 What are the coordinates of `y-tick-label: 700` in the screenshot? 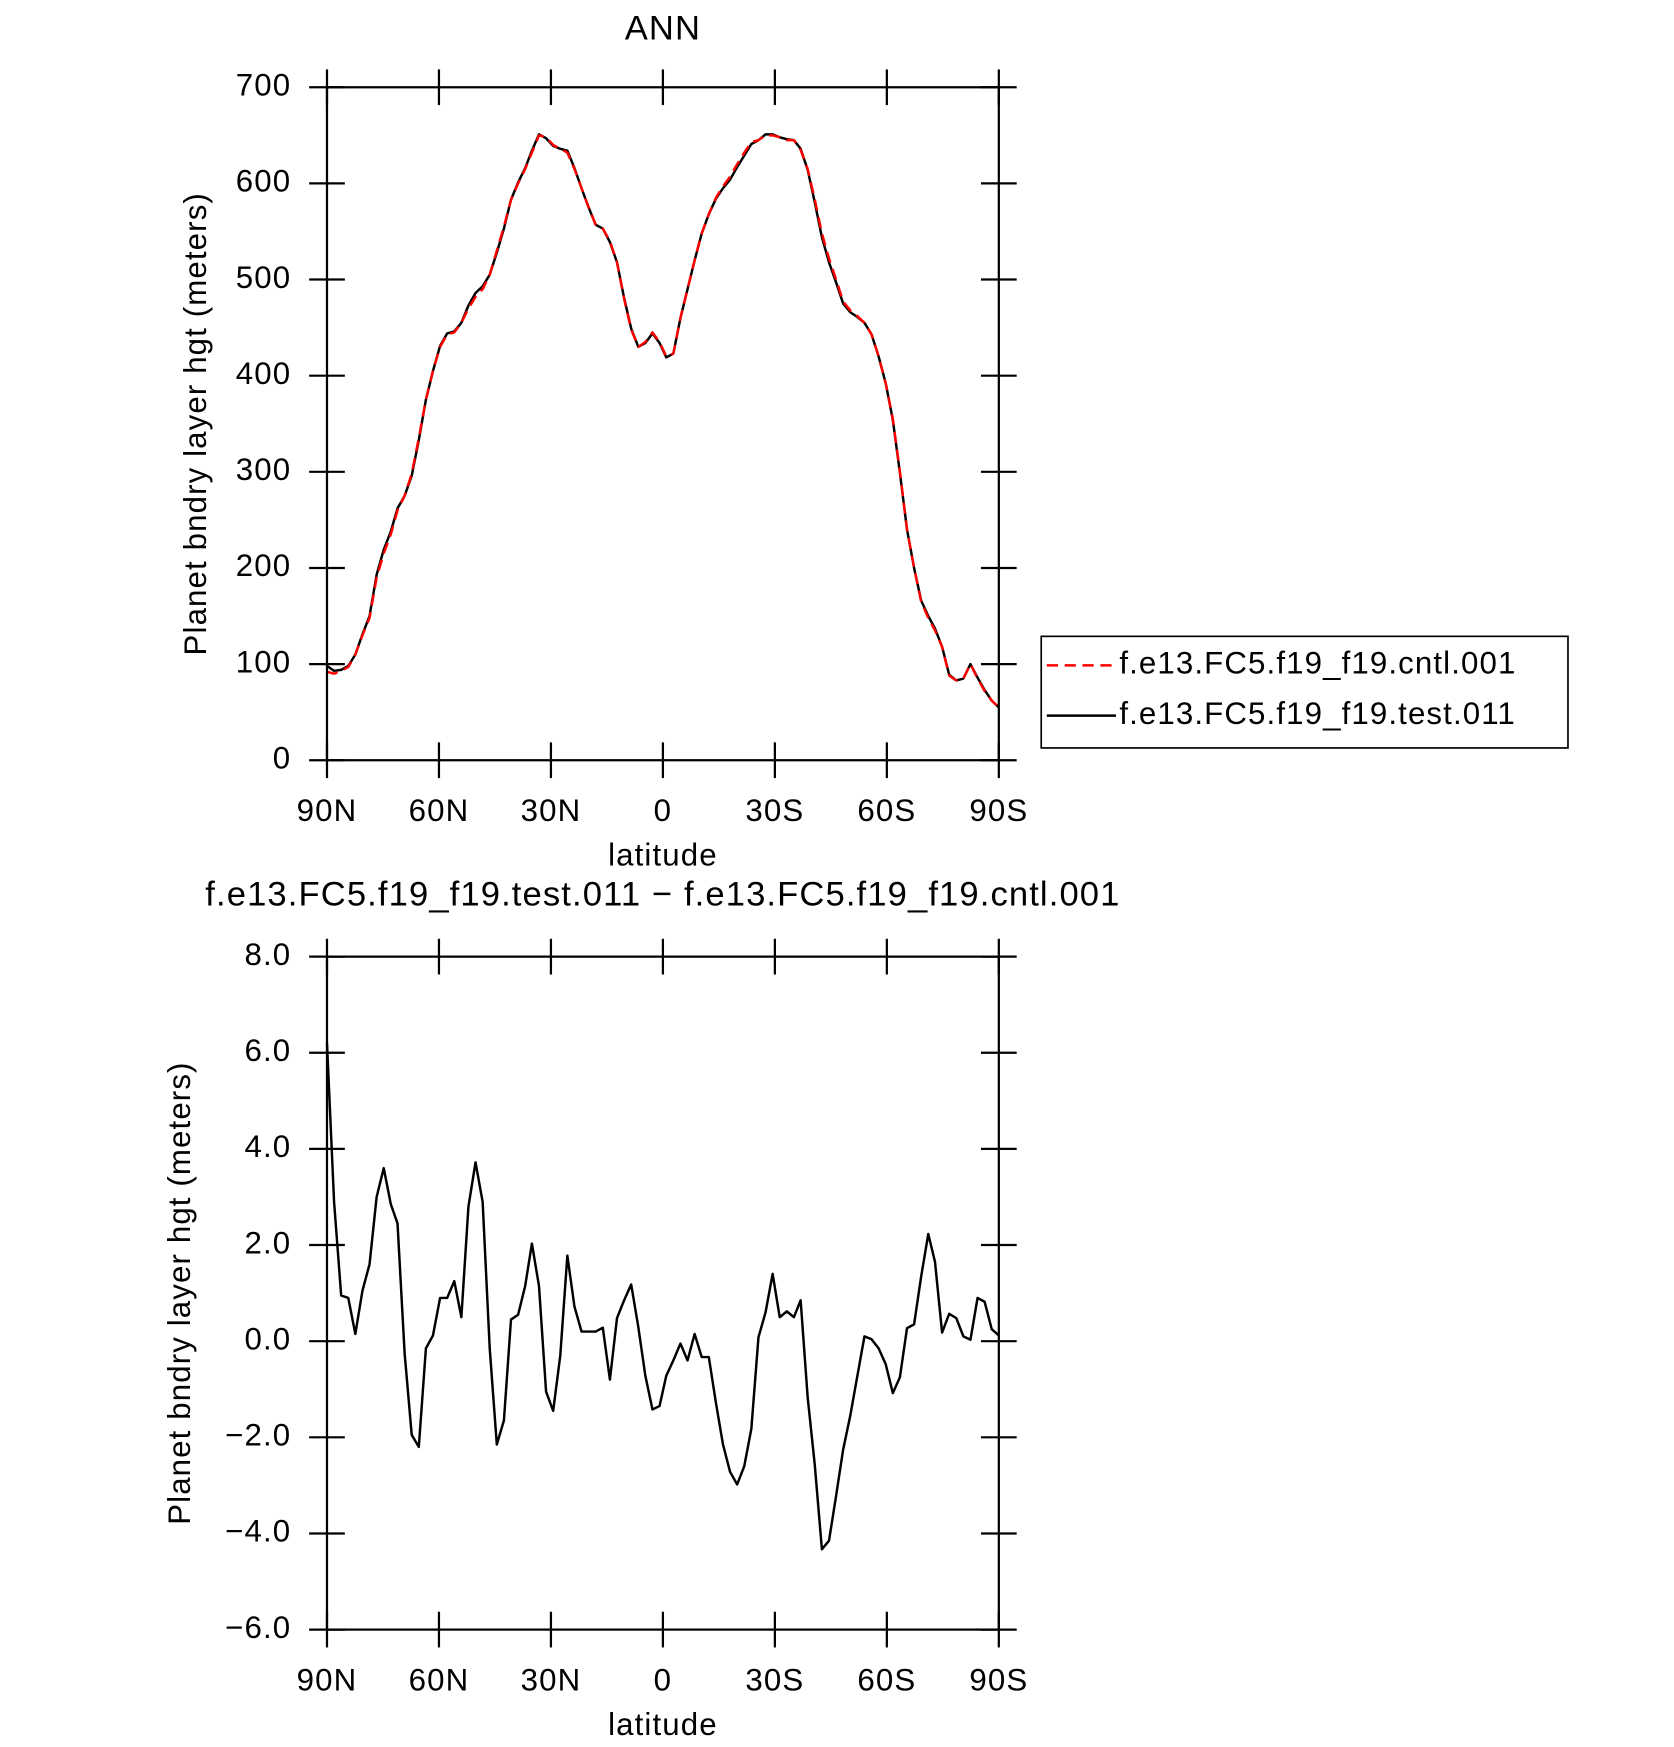 It's located at (263, 85).